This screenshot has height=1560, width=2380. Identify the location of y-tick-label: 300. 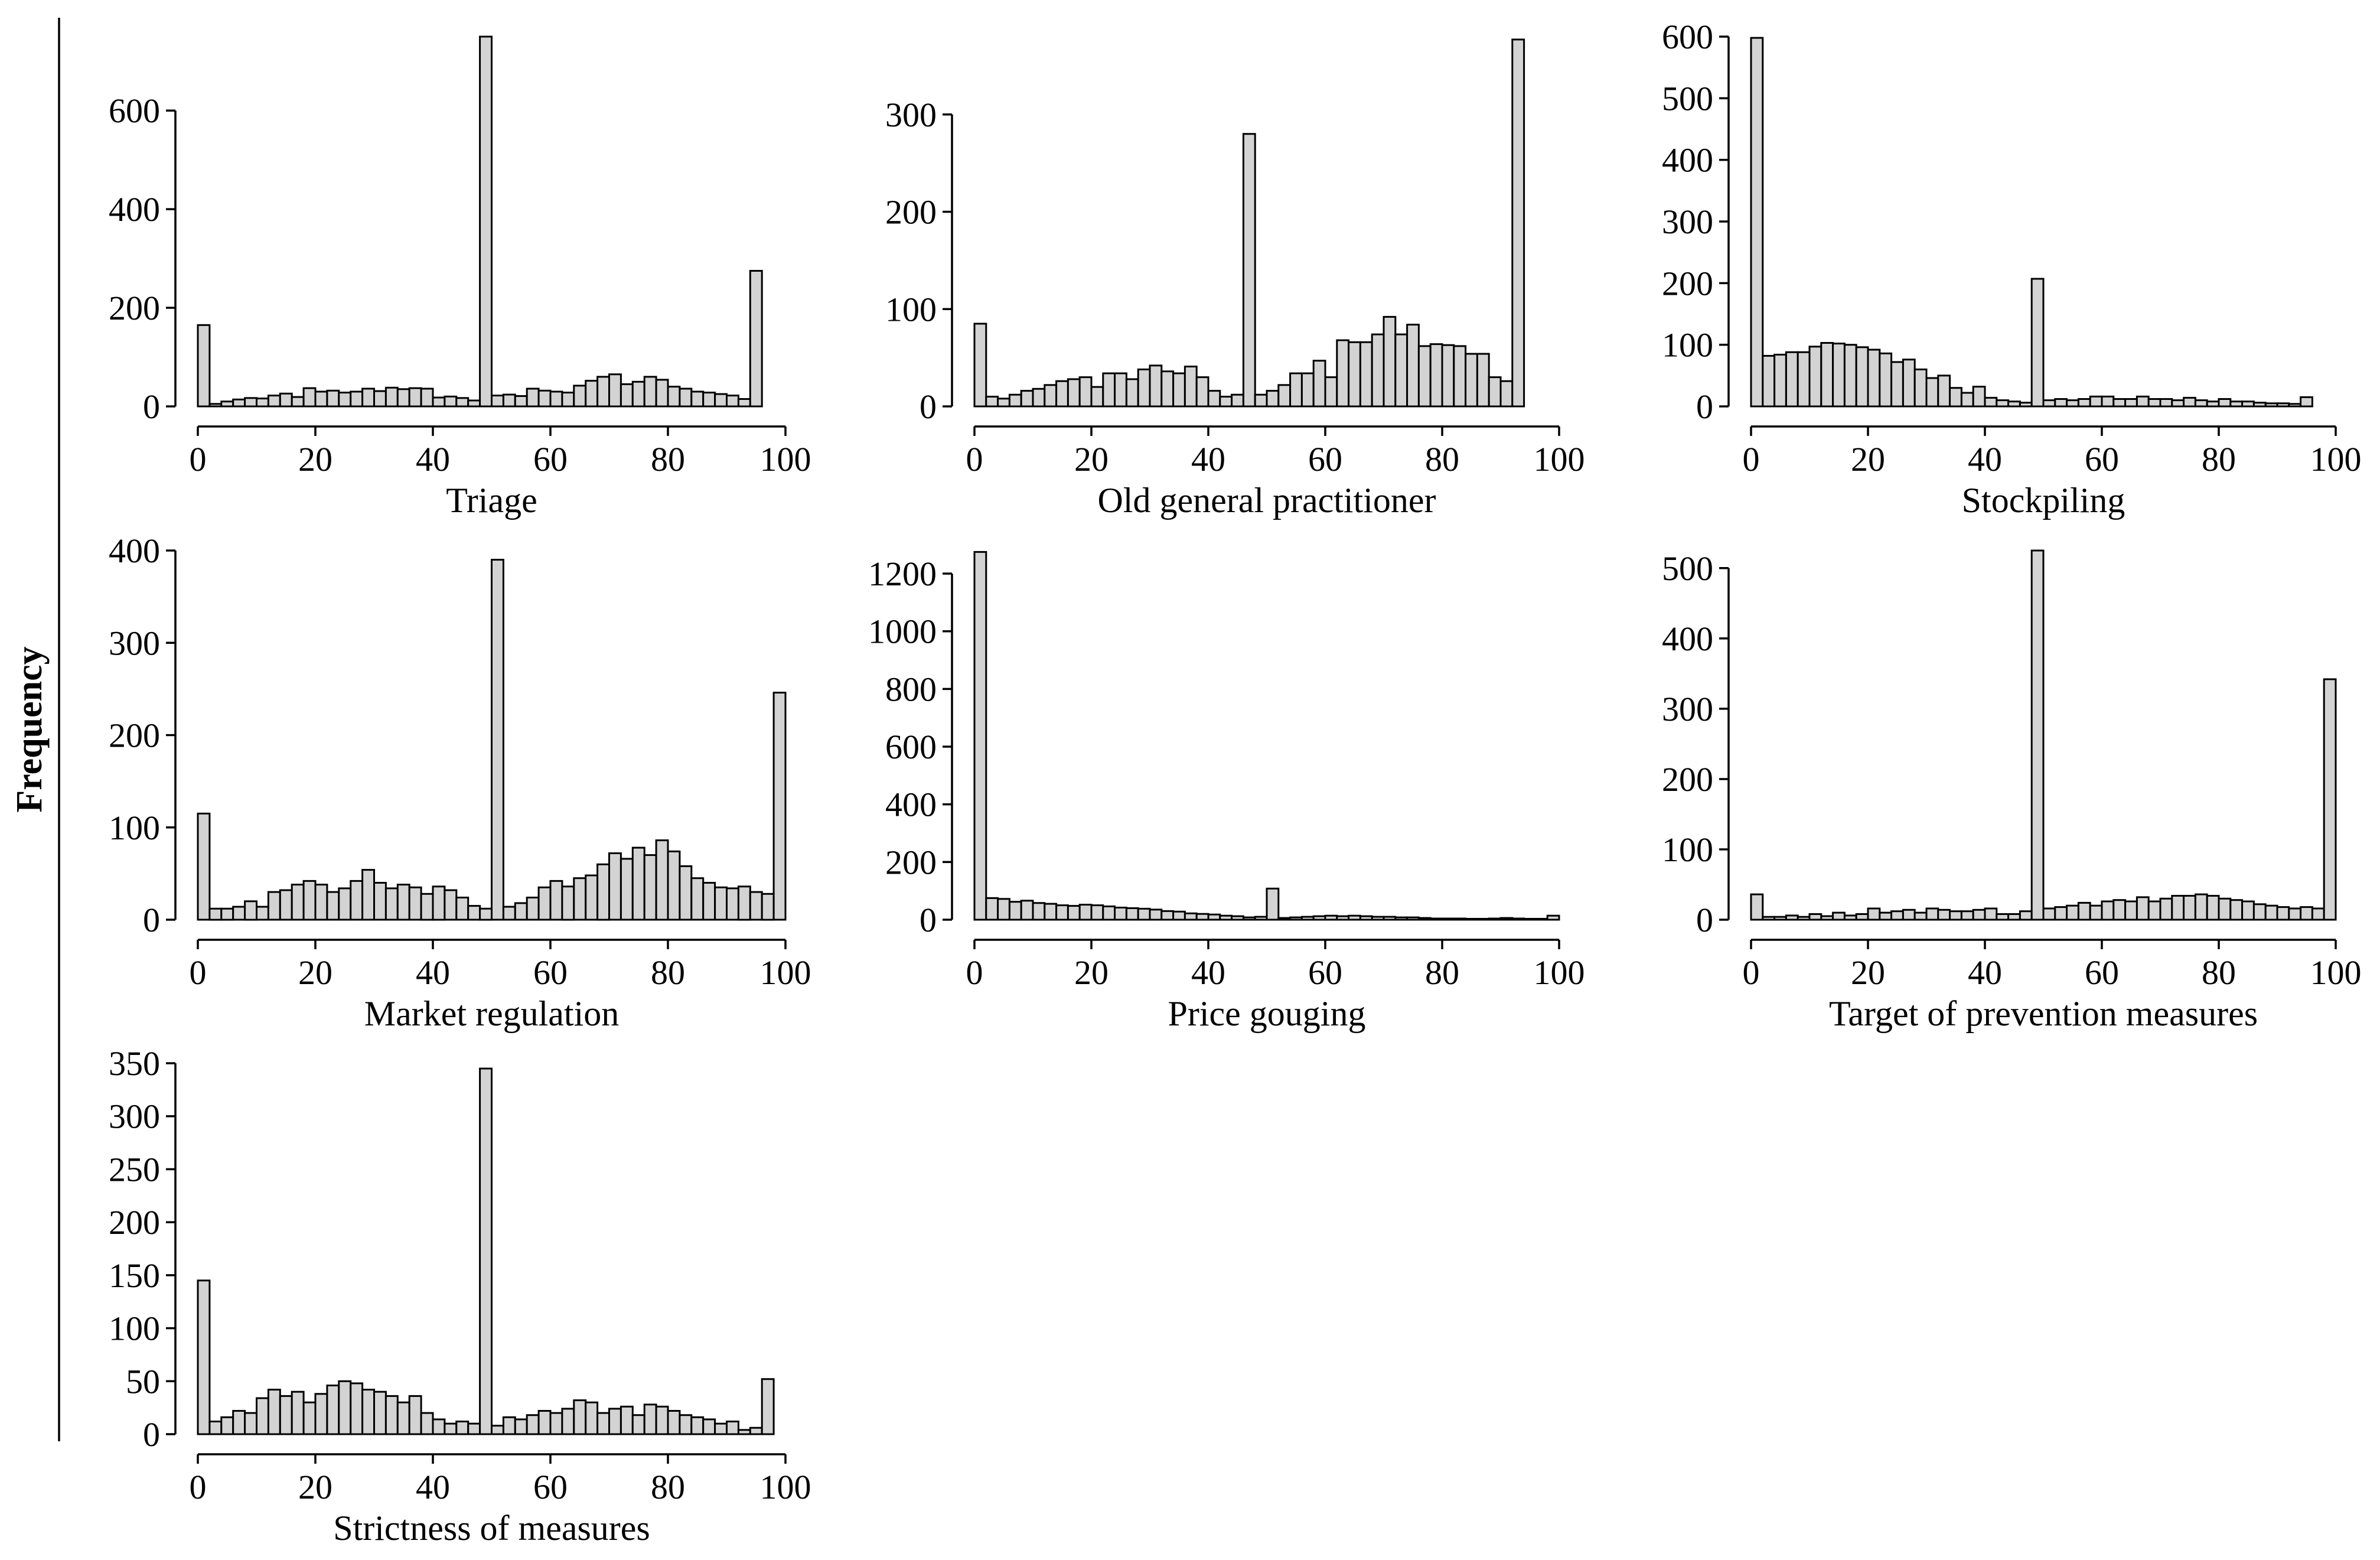
(911, 115).